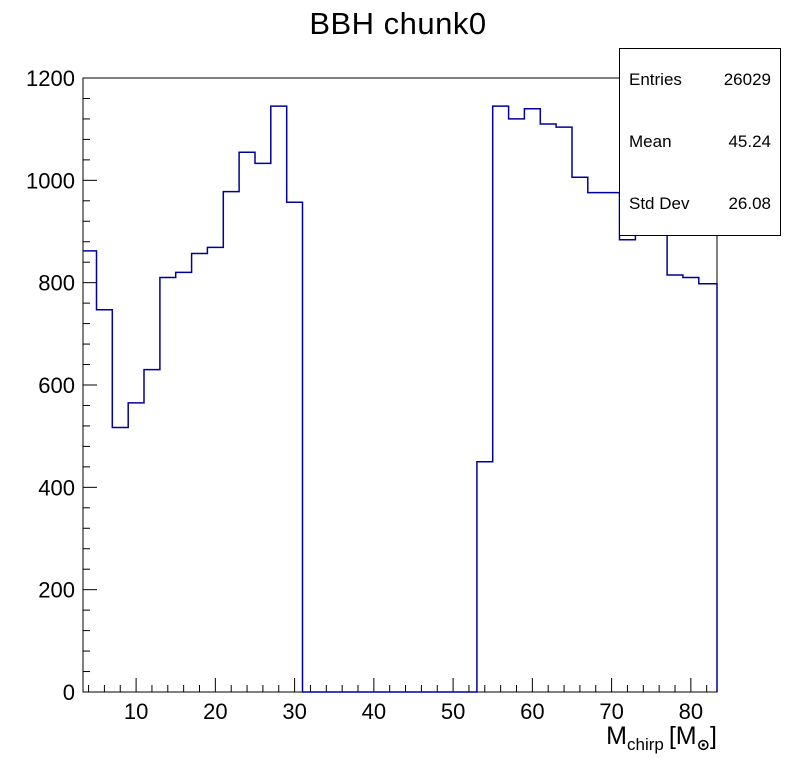 The width and height of the screenshot is (796, 772). What do you see at coordinates (69, 692) in the screenshot?
I see `svg-text: 0` at bounding box center [69, 692].